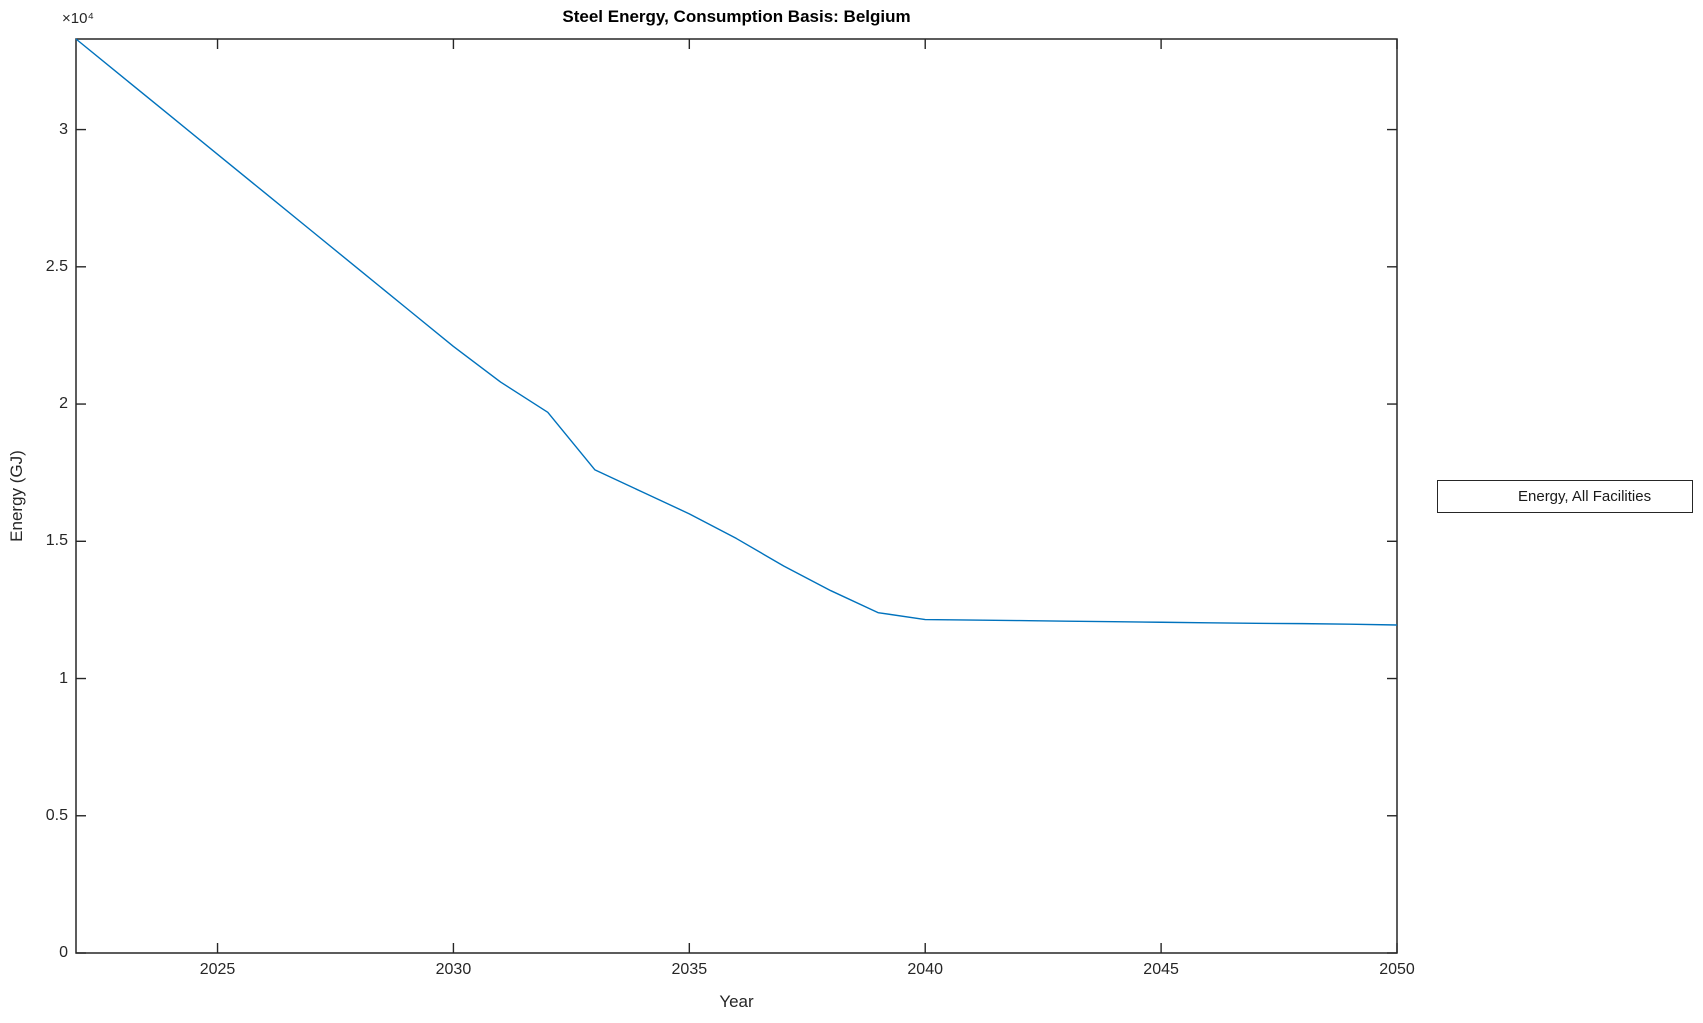 The image size is (1703, 1023). What do you see at coordinates (56, 266) in the screenshot?
I see `y-tick-label: 2.5` at bounding box center [56, 266].